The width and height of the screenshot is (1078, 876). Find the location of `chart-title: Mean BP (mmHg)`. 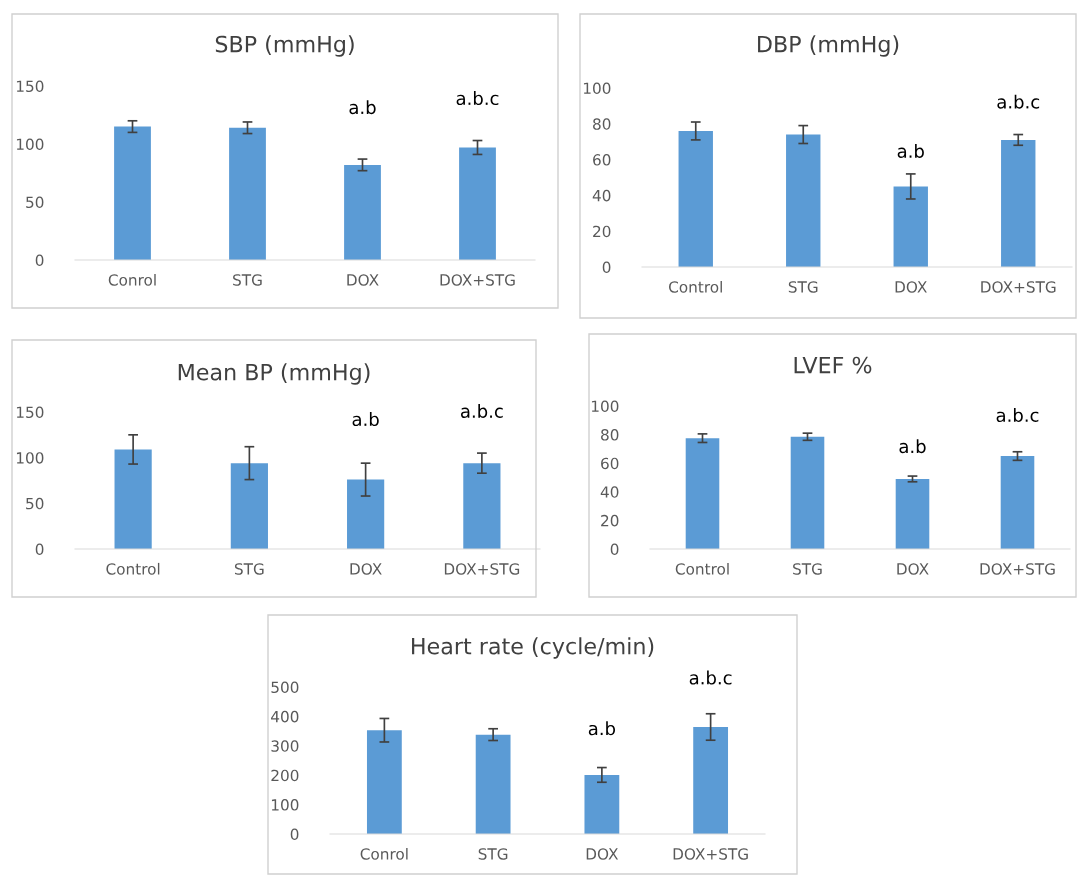

chart-title: Mean BP (mmHg) is located at coordinates (274, 374).